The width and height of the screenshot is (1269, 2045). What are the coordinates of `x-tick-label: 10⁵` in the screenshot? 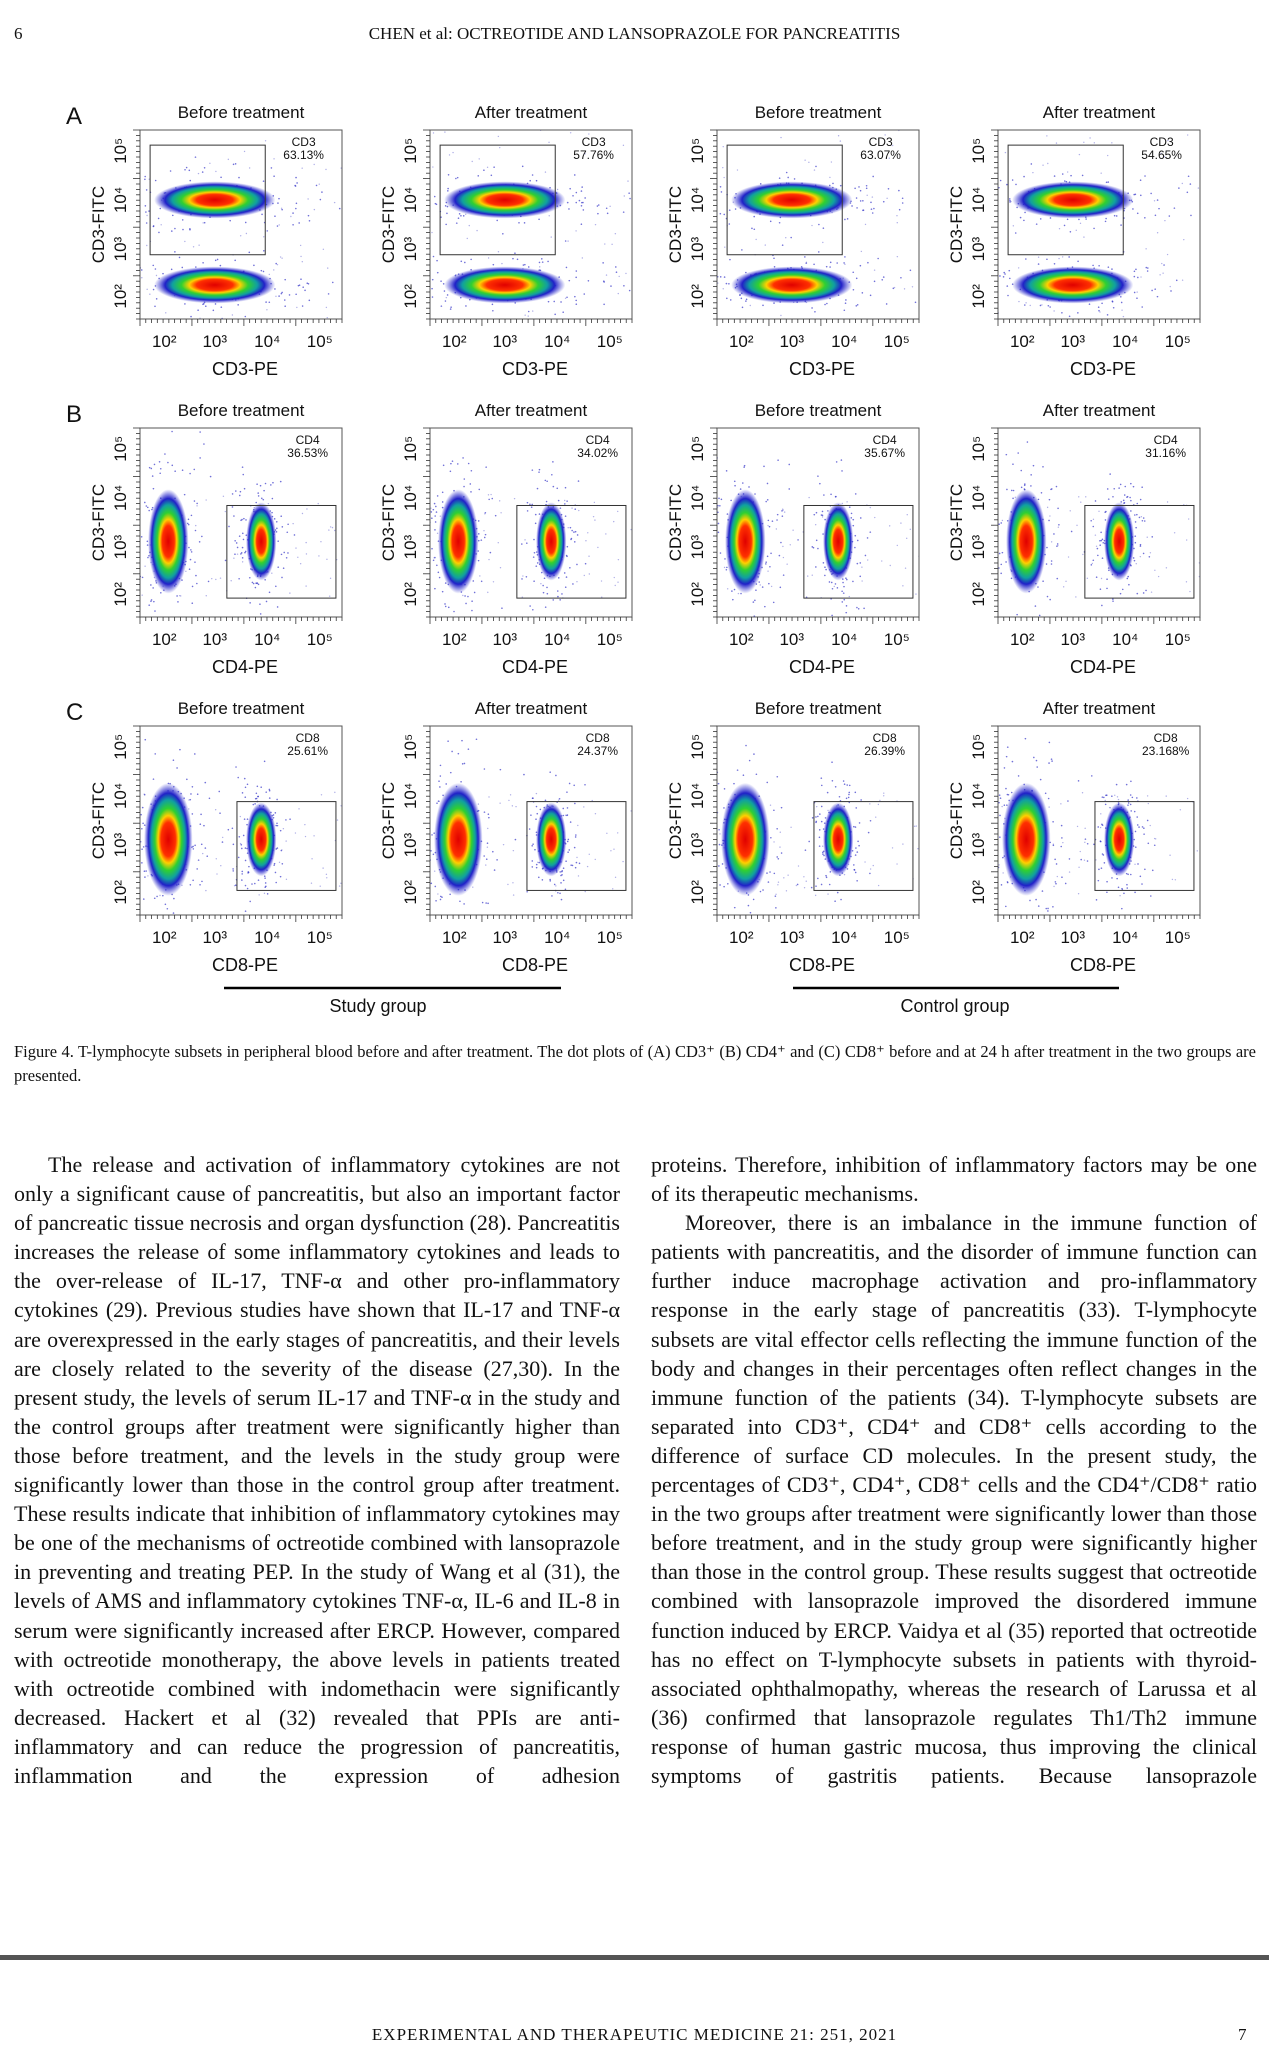 It's located at (320, 639).